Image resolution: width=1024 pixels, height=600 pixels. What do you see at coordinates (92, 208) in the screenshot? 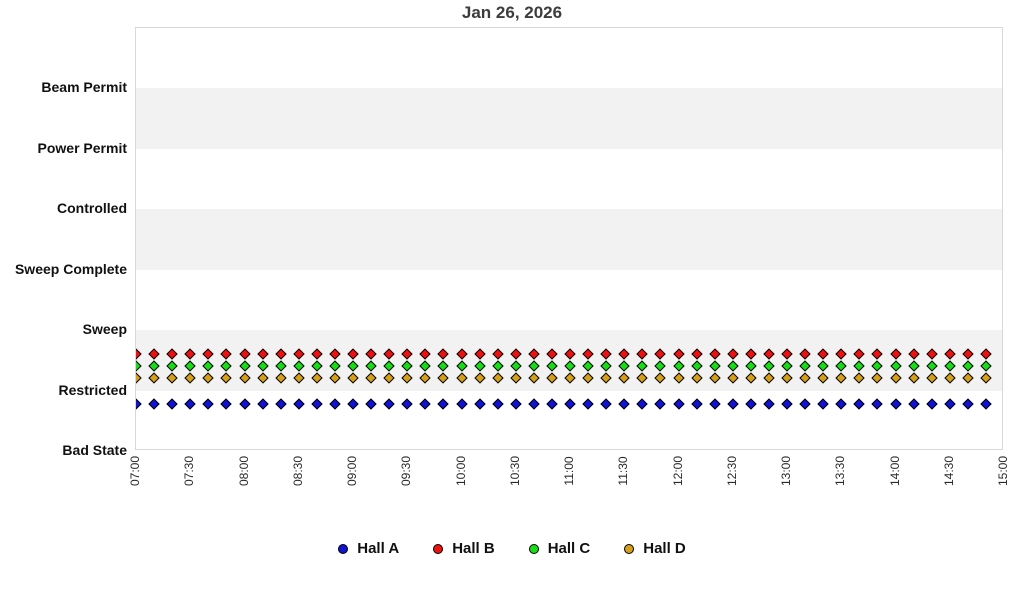
I see `y-axis-label-controlled: Controlled` at bounding box center [92, 208].